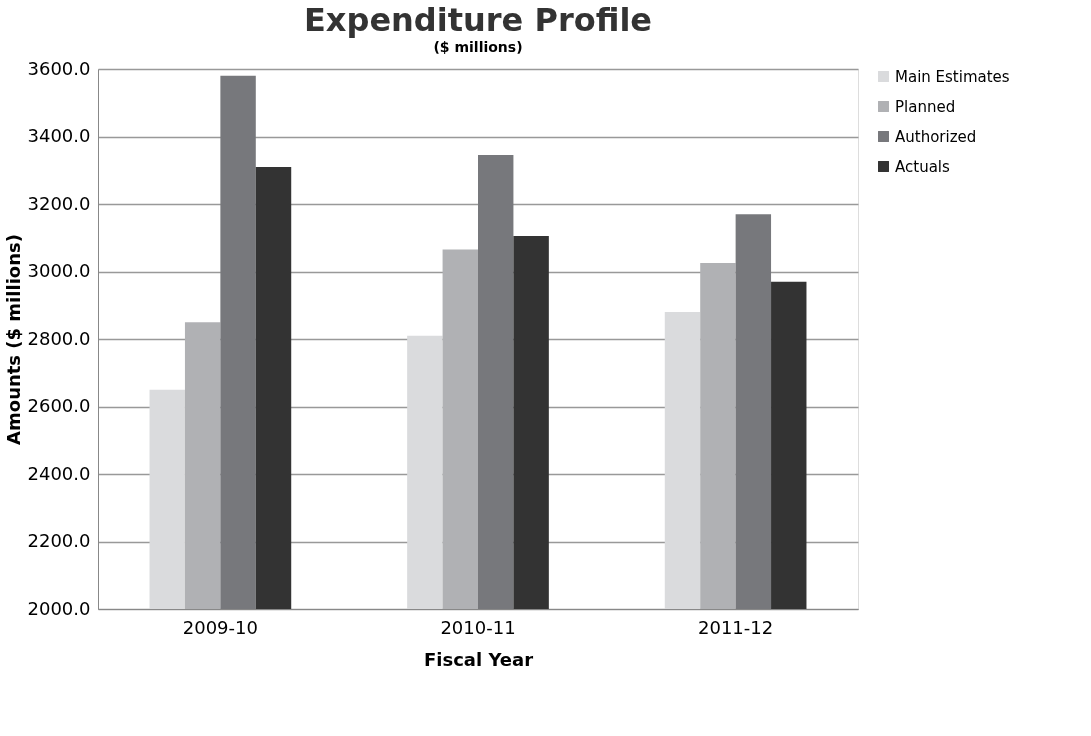  Describe the element at coordinates (59, 270) in the screenshot. I see `y-tick-label: 3000.0` at that location.